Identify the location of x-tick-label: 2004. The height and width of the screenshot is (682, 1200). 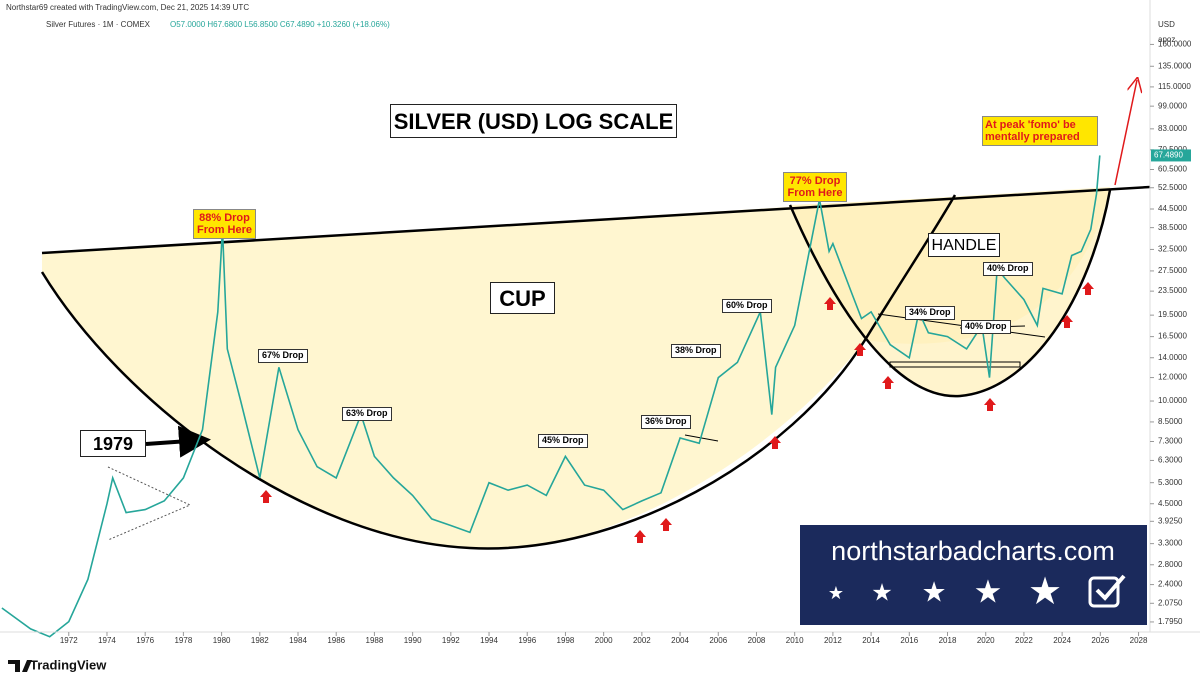
(680, 640).